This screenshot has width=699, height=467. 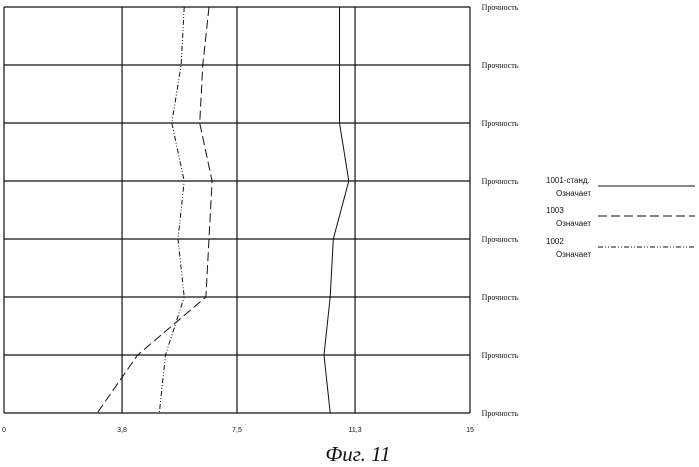 I want to click on x-tick-label: 7,5, so click(x=237, y=430).